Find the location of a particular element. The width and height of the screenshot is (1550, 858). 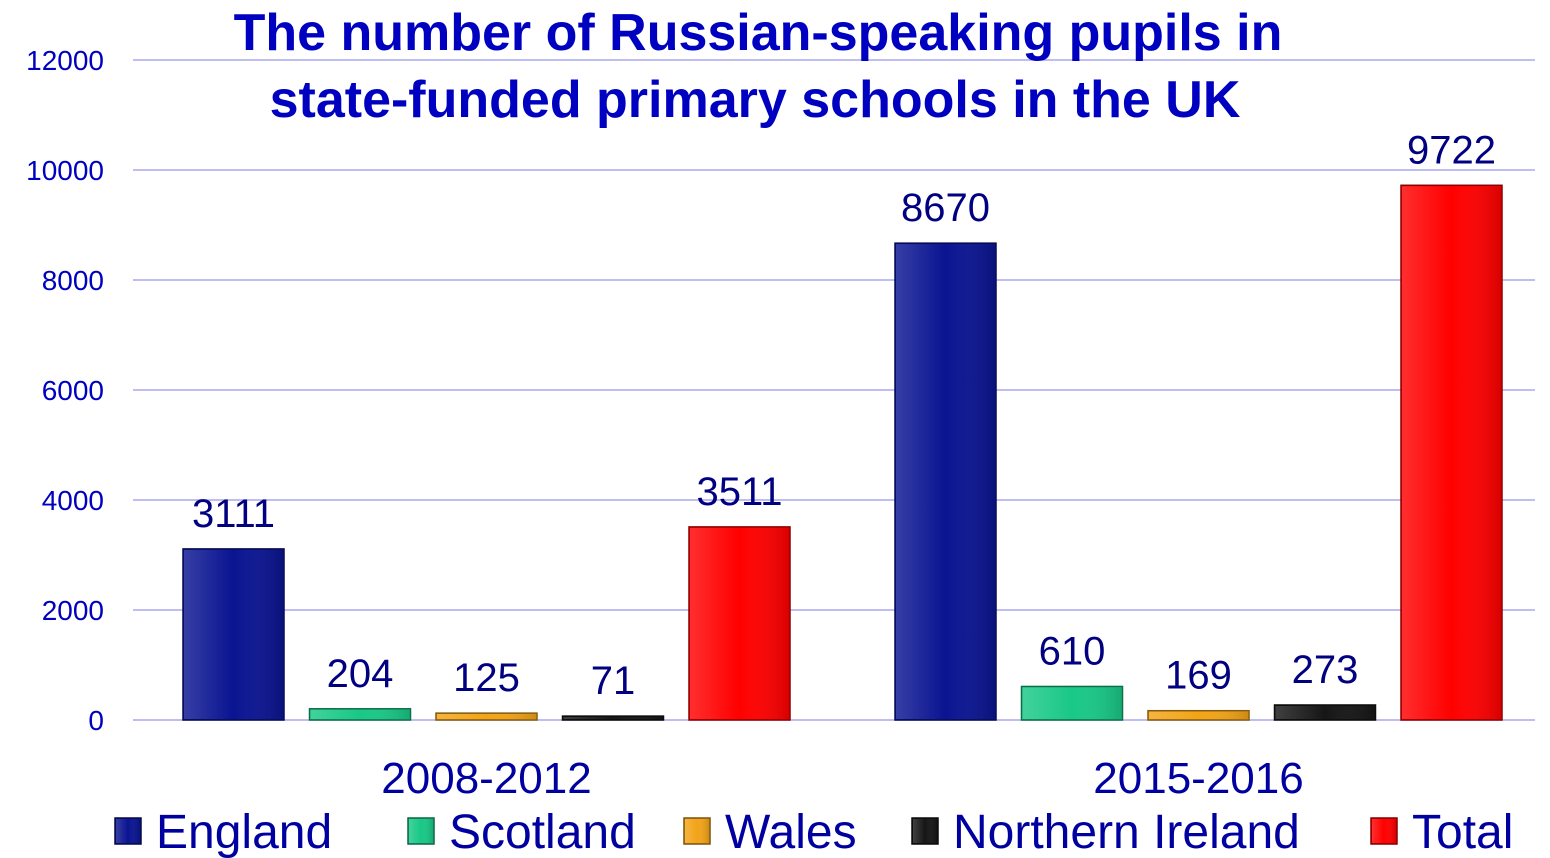

bar-scotland-2008-2012 is located at coordinates (360, 714).